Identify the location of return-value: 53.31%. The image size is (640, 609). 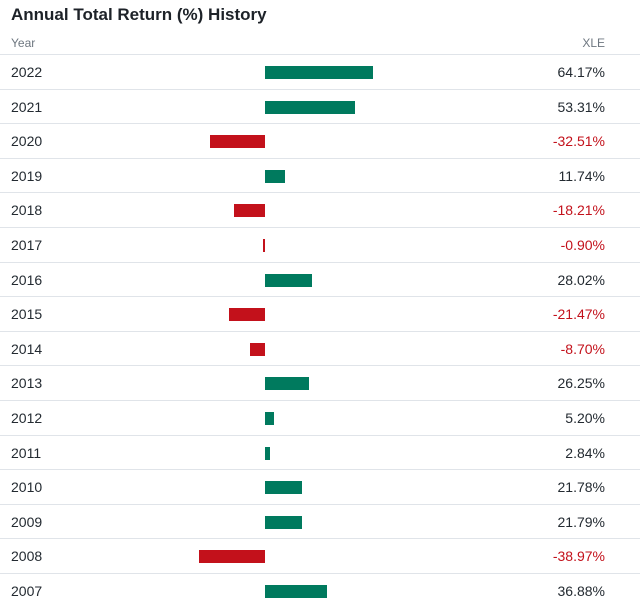
(581, 106).